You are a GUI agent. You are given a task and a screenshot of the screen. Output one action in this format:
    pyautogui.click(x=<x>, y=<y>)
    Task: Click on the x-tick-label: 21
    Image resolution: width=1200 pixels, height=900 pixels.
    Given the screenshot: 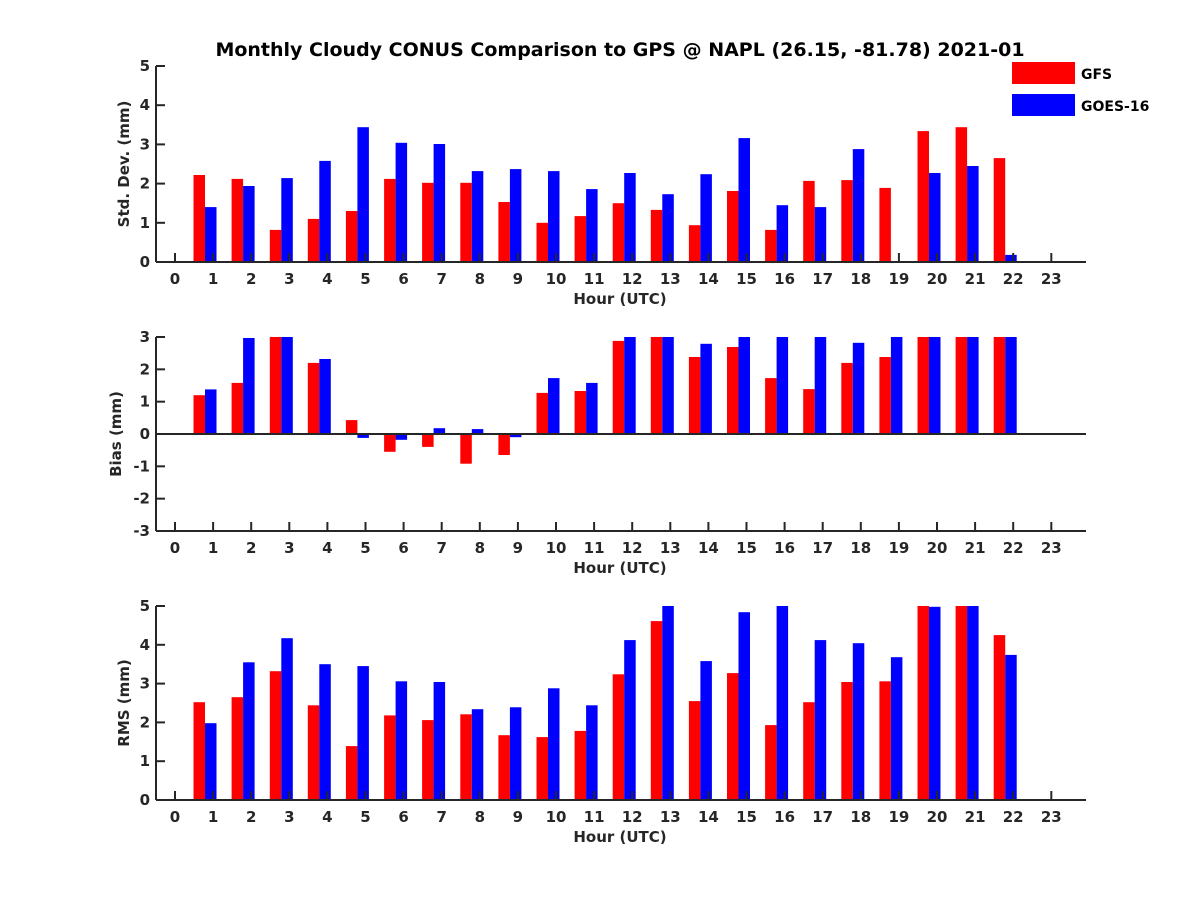 What is the action you would take?
    pyautogui.click(x=975, y=817)
    